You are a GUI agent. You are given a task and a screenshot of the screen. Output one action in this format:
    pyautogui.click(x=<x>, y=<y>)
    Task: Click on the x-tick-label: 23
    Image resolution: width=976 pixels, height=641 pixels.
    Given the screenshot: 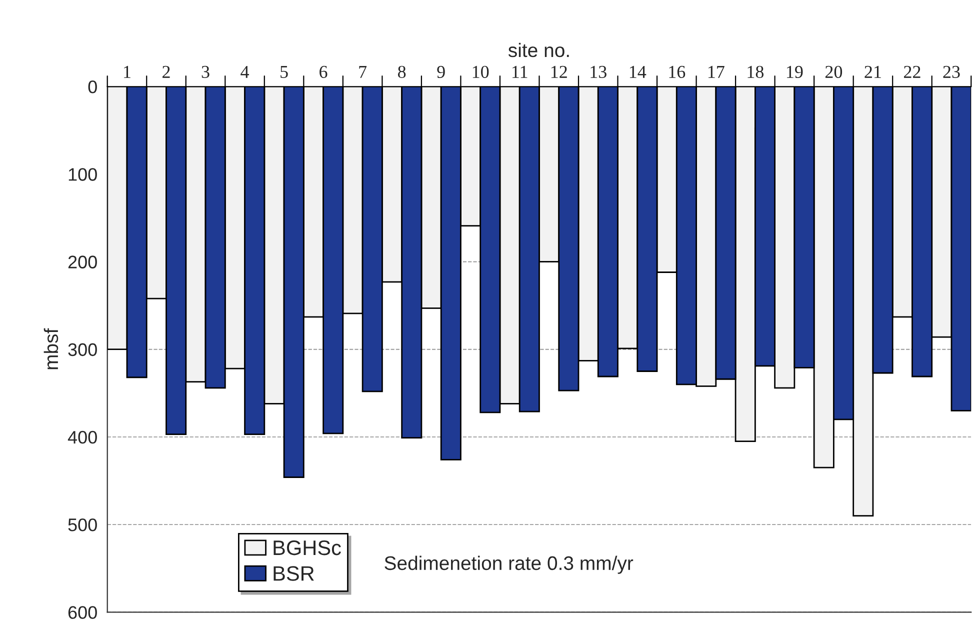 What is the action you would take?
    pyautogui.click(x=951, y=72)
    